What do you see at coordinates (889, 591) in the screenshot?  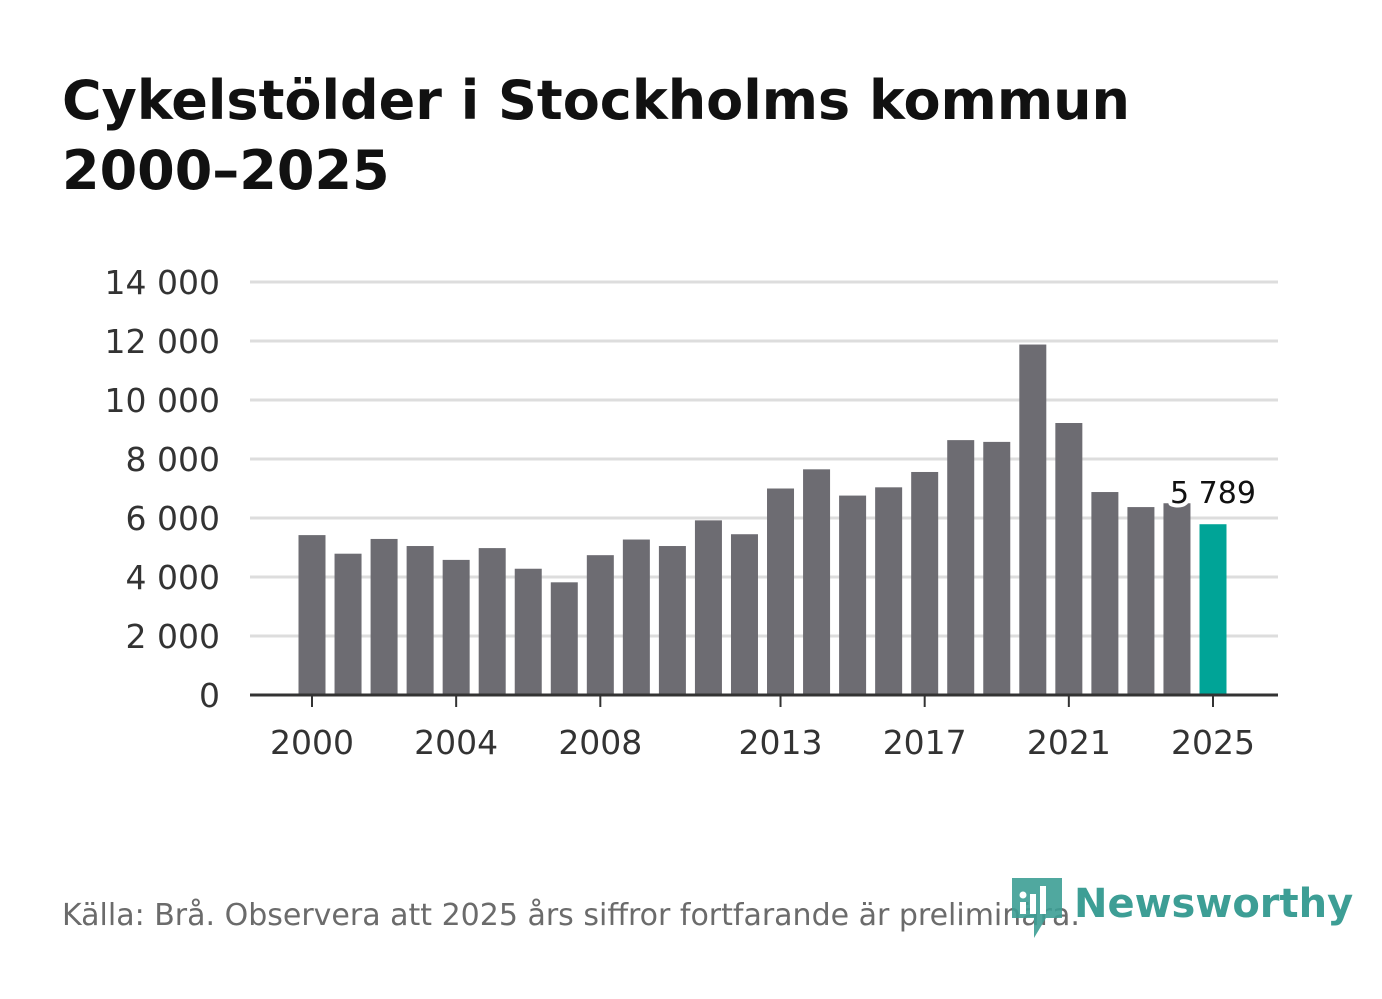 I see `bar-2016` at bounding box center [889, 591].